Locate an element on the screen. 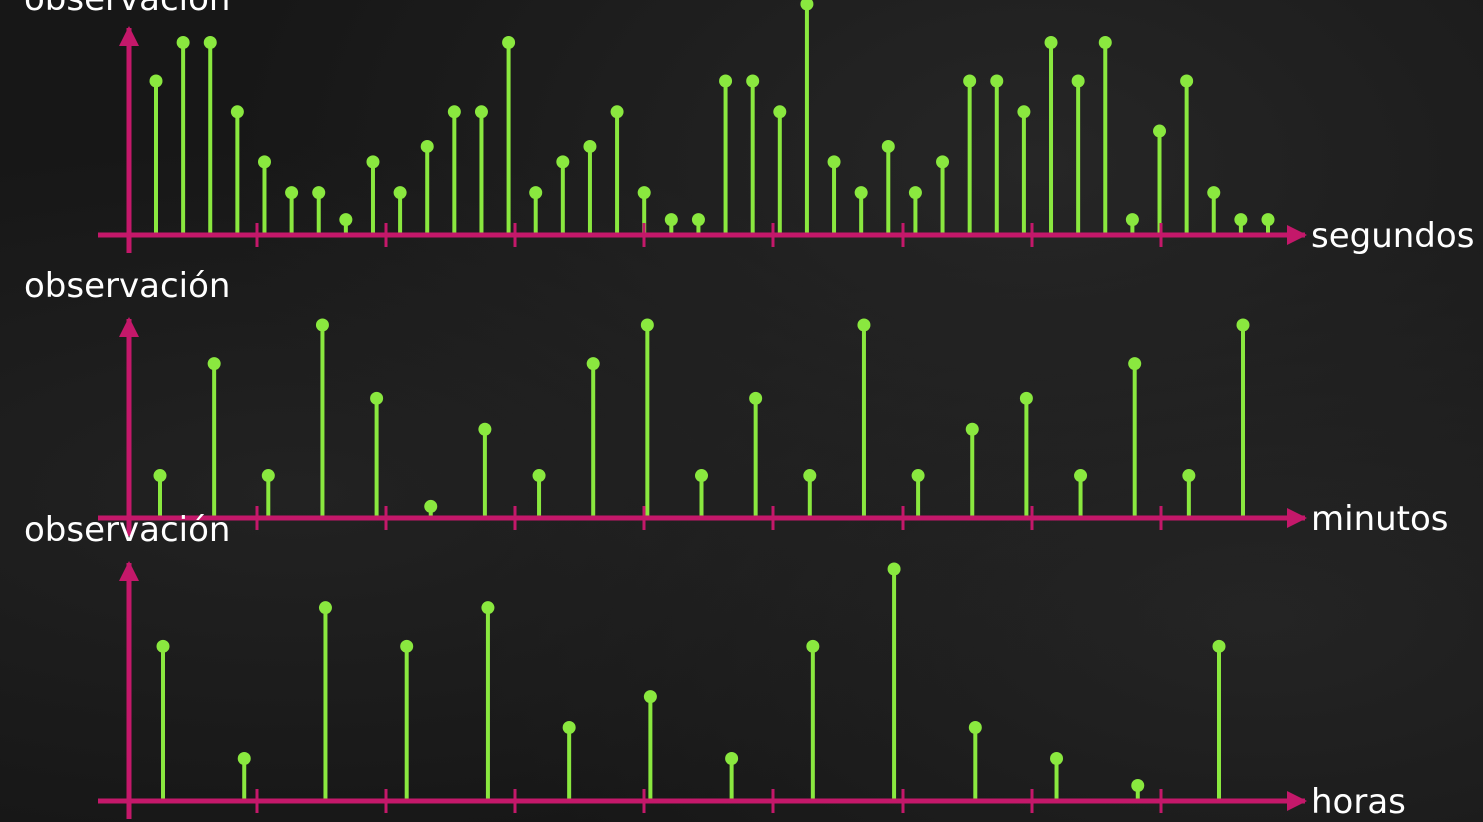  x-axis-label: horas is located at coordinates (1358, 802).